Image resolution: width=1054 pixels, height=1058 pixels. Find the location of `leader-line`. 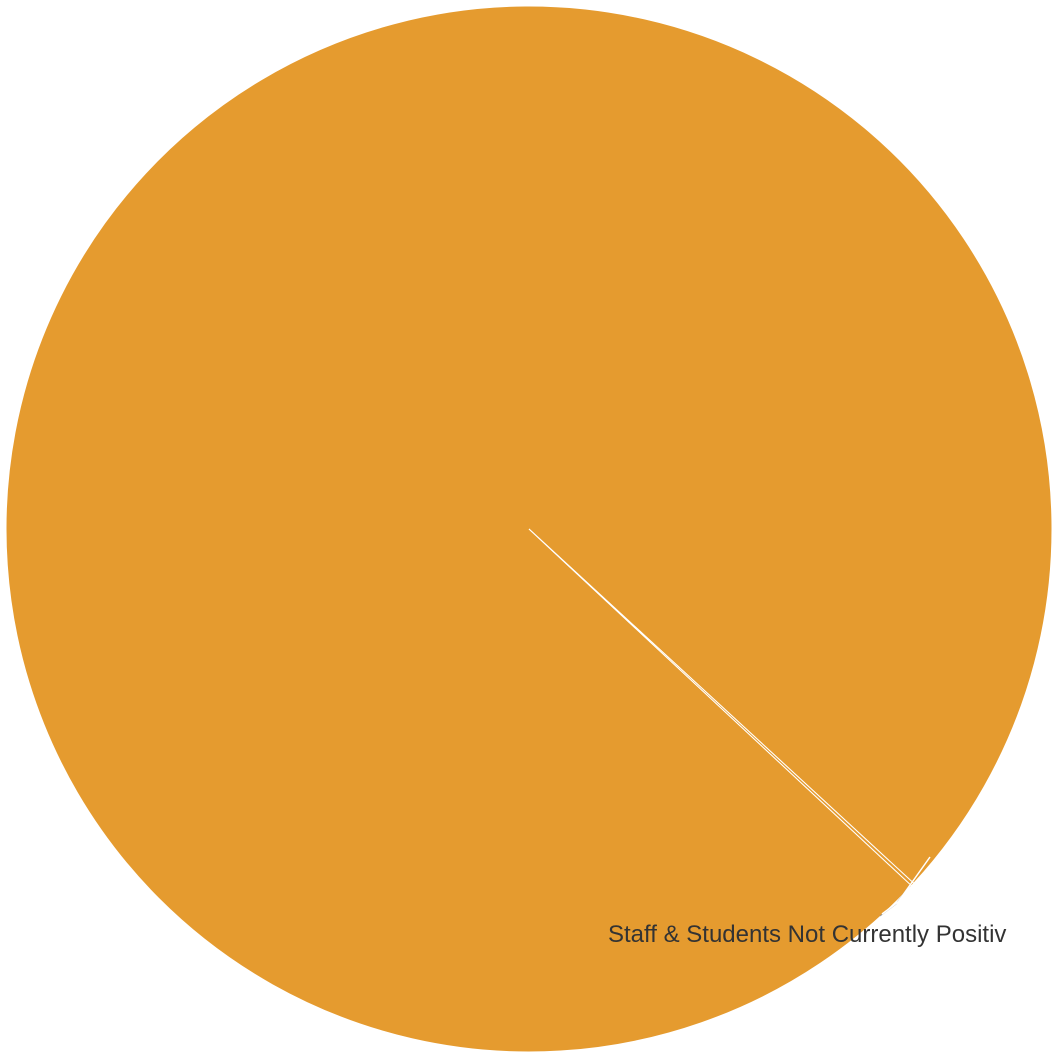

leader-line is located at coordinates (906, 885).